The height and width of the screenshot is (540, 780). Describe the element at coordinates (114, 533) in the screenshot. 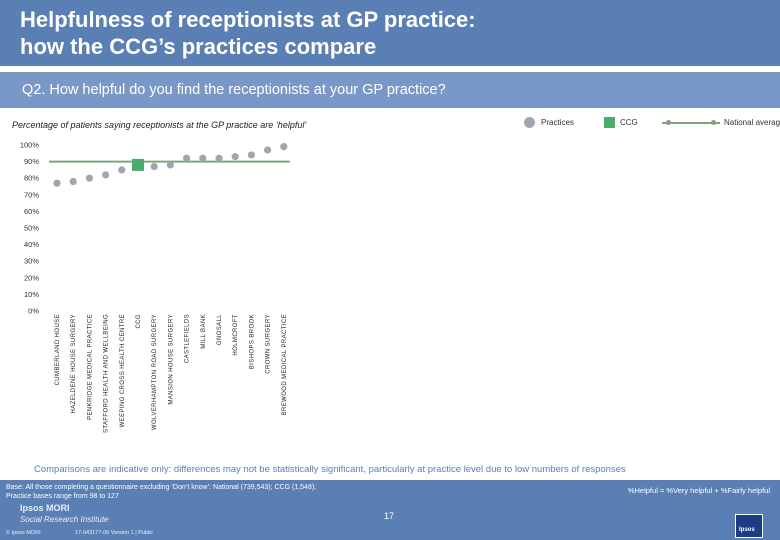

I see `reference-code: 17-043177-06 Version 1 | Public` at that location.